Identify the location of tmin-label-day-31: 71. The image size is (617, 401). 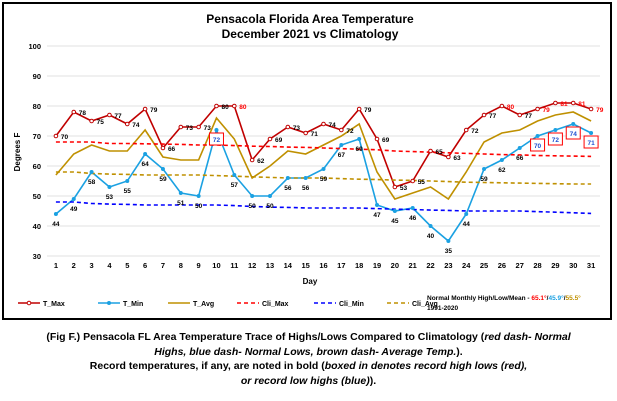
(591, 143).